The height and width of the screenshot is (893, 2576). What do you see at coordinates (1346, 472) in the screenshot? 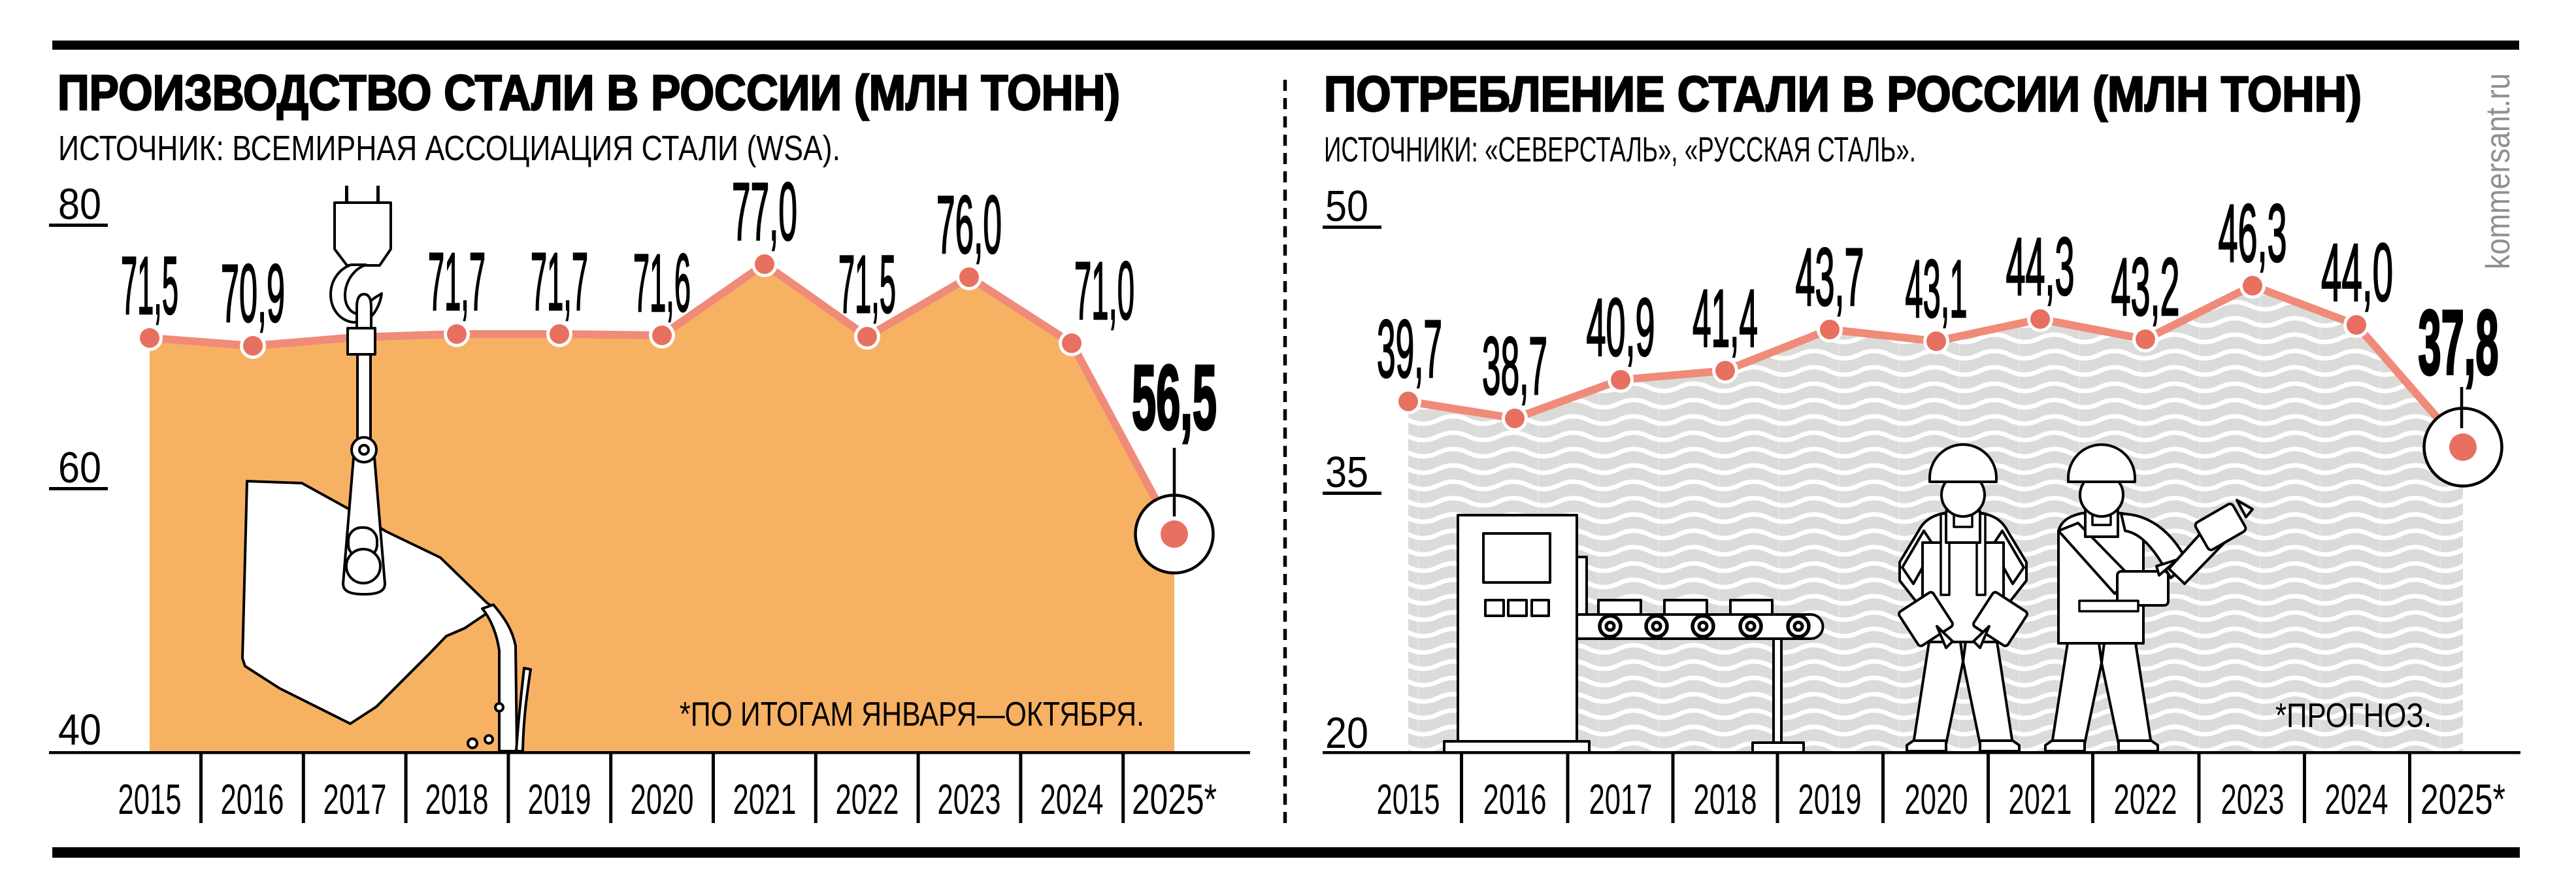
I see `svg-text: 35` at bounding box center [1346, 472].